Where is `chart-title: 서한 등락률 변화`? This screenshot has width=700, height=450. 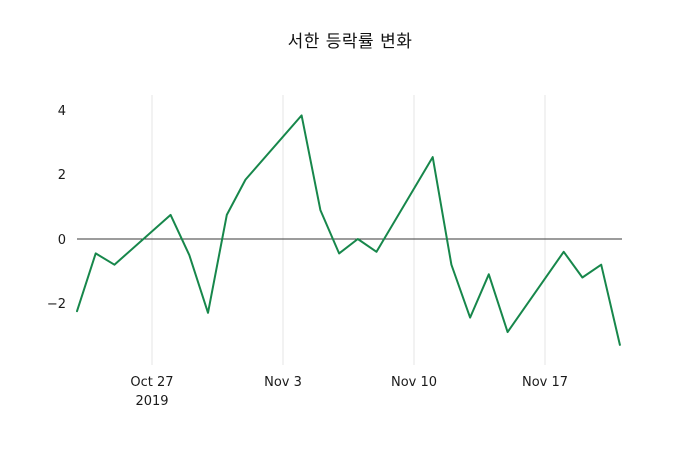
chart-title: 서한 등락률 변화 is located at coordinates (350, 42).